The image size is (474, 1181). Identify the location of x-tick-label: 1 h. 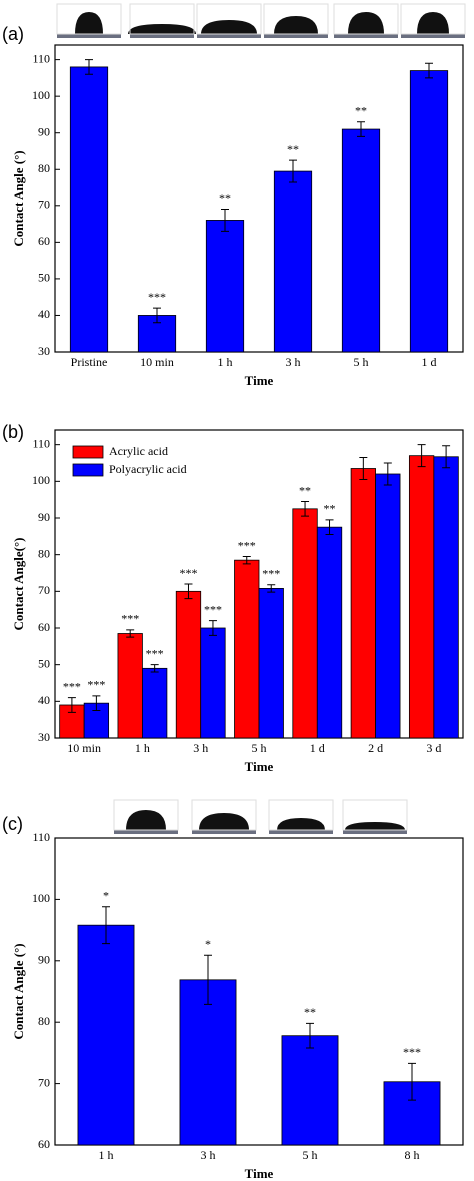
(225, 362).